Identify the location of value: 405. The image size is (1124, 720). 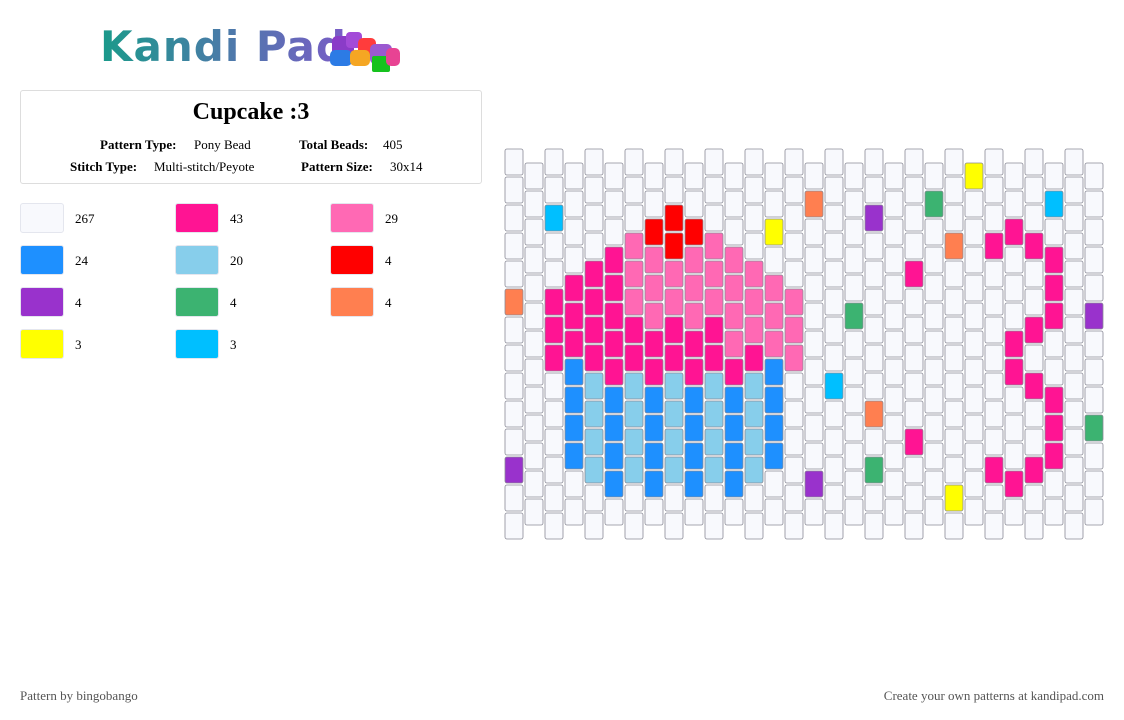
(393, 144).